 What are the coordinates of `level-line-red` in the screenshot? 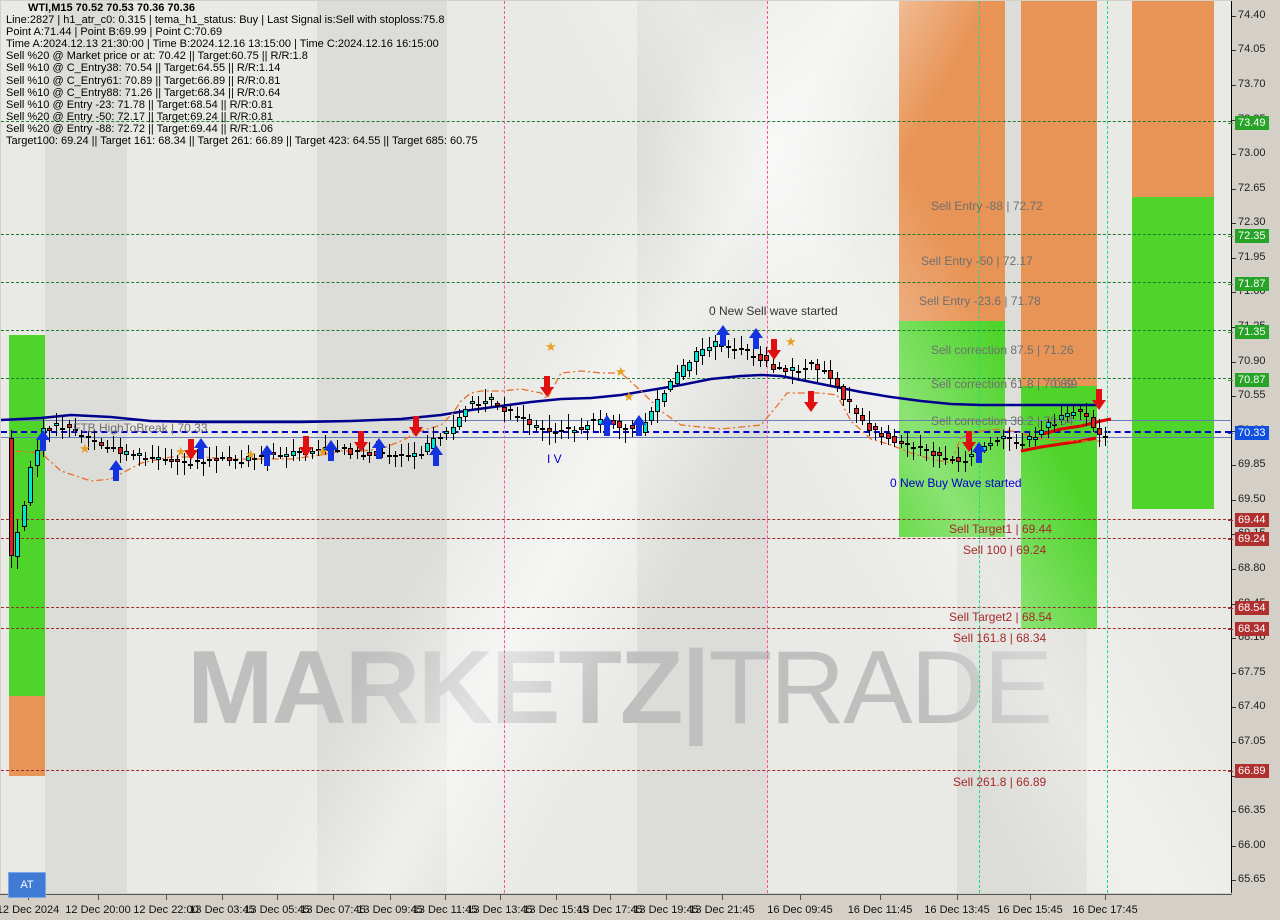 It's located at (616, 607).